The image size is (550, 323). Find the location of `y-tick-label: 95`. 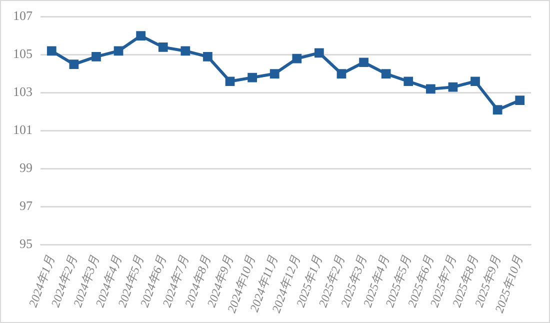

y-tick-label: 95 is located at coordinates (26, 244).